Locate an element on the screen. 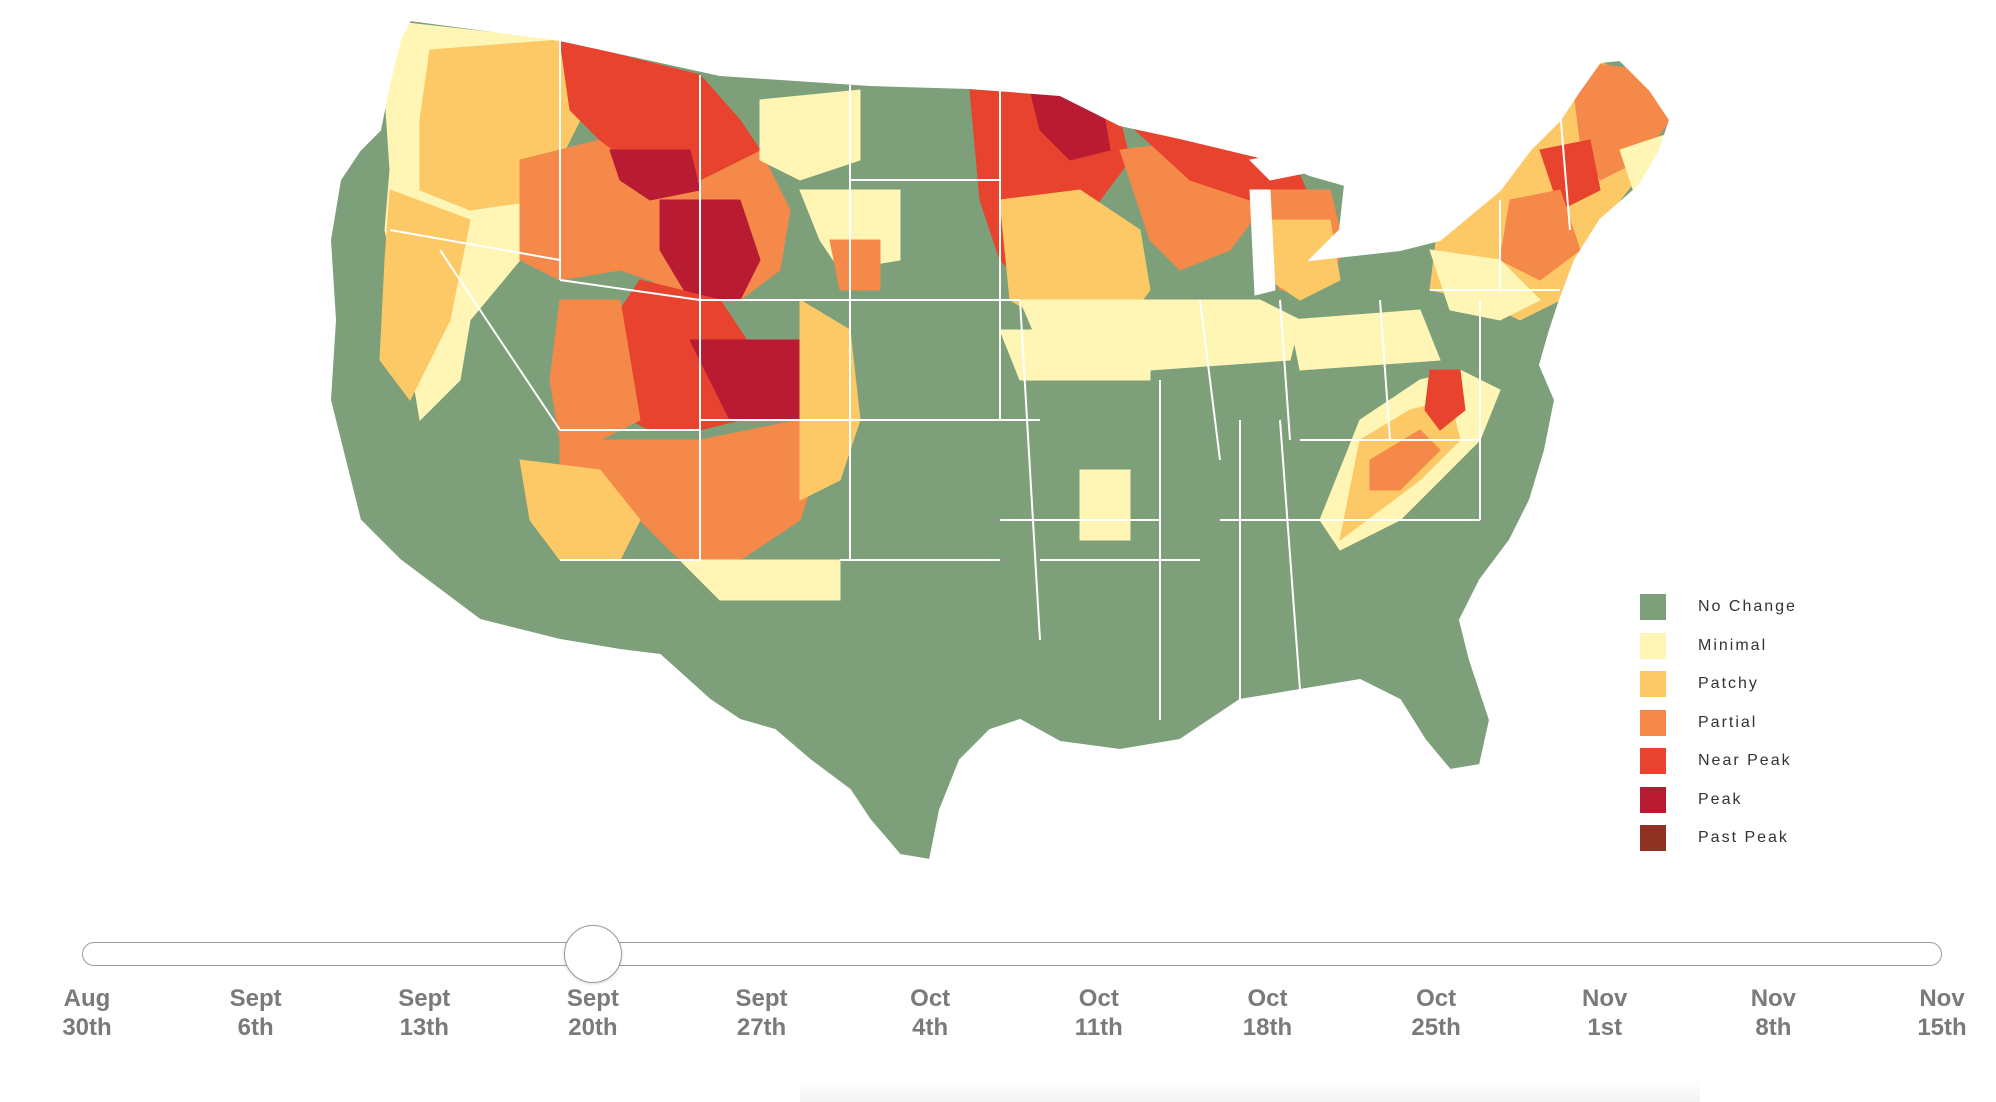 This screenshot has width=1996, height=1102. region-partial-ny is located at coordinates (1540, 235).